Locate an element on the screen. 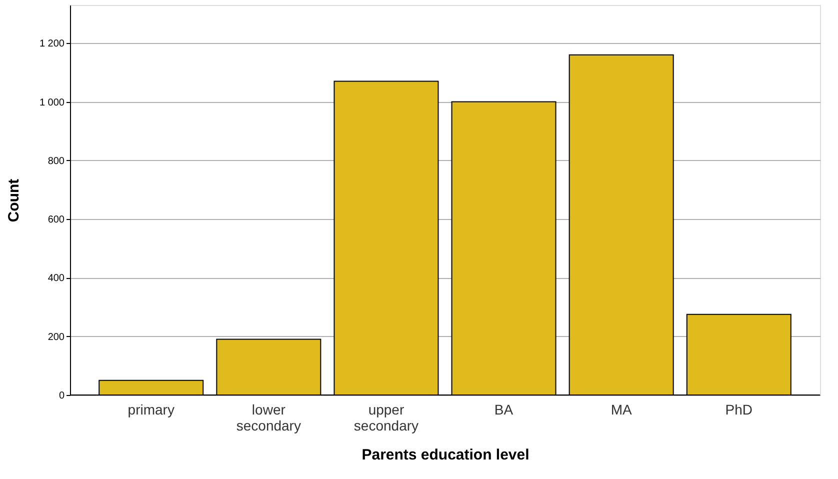 The image size is (838, 479). x-tick-label: BA is located at coordinates (504, 410).